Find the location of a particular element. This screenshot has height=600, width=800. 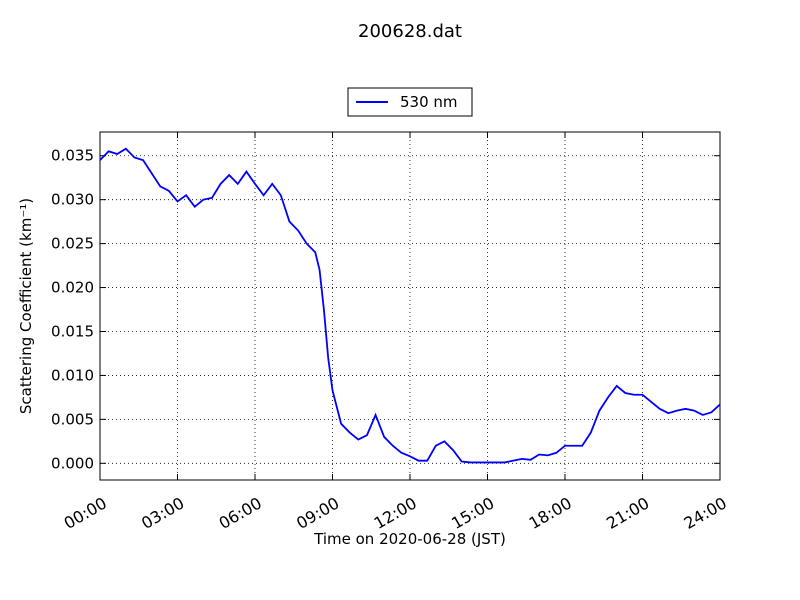

y-tick-label: 0.020 is located at coordinates (72, 288).